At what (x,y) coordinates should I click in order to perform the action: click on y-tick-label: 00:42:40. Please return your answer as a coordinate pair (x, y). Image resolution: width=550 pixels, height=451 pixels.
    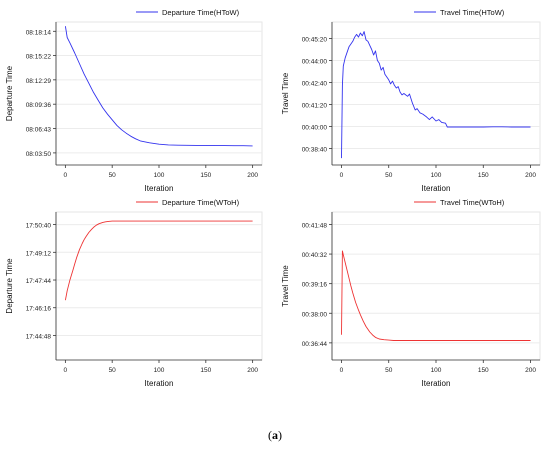
    Looking at the image, I should click on (315, 84).